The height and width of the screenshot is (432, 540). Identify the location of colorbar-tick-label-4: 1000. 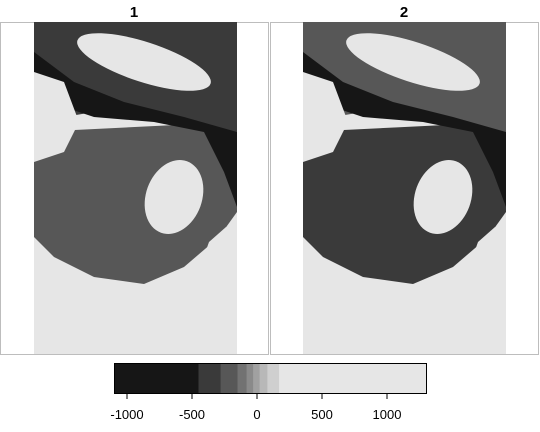
(387, 414).